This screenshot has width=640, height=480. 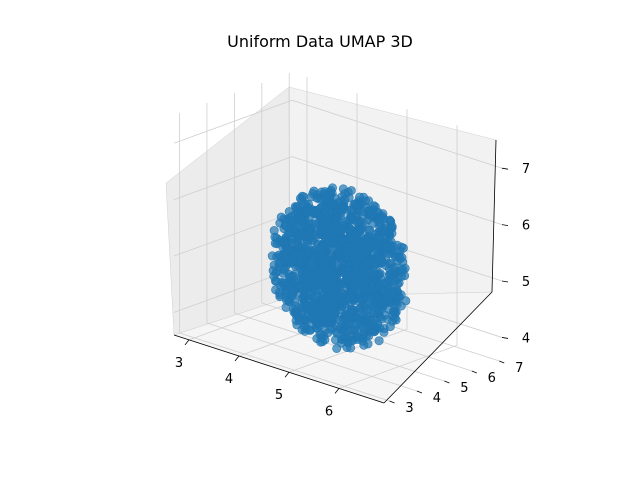 I want to click on x-tick-label: 3, so click(x=179, y=363).